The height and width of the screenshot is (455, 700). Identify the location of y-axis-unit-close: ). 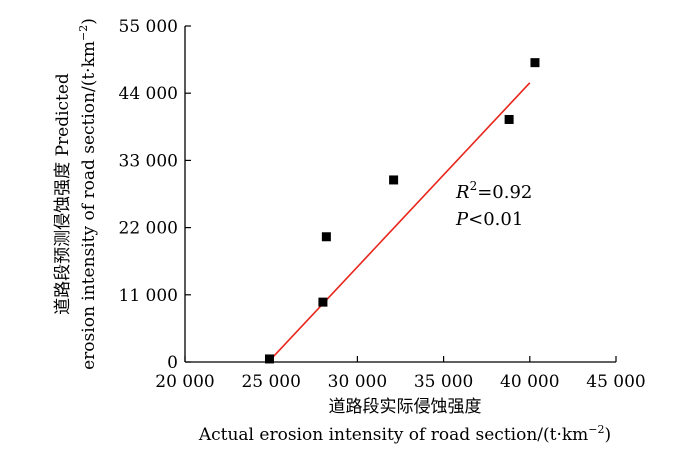
(89, 21).